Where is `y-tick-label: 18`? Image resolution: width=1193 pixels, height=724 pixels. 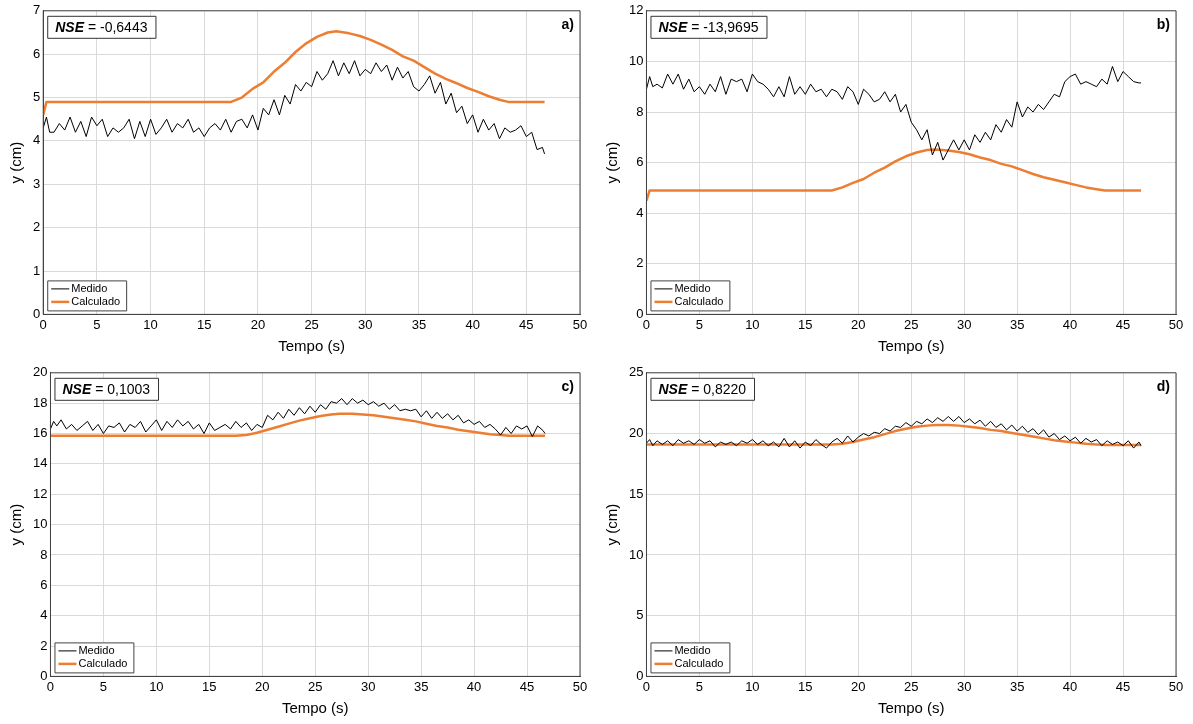
y-tick-label: 18 is located at coordinates (40, 402).